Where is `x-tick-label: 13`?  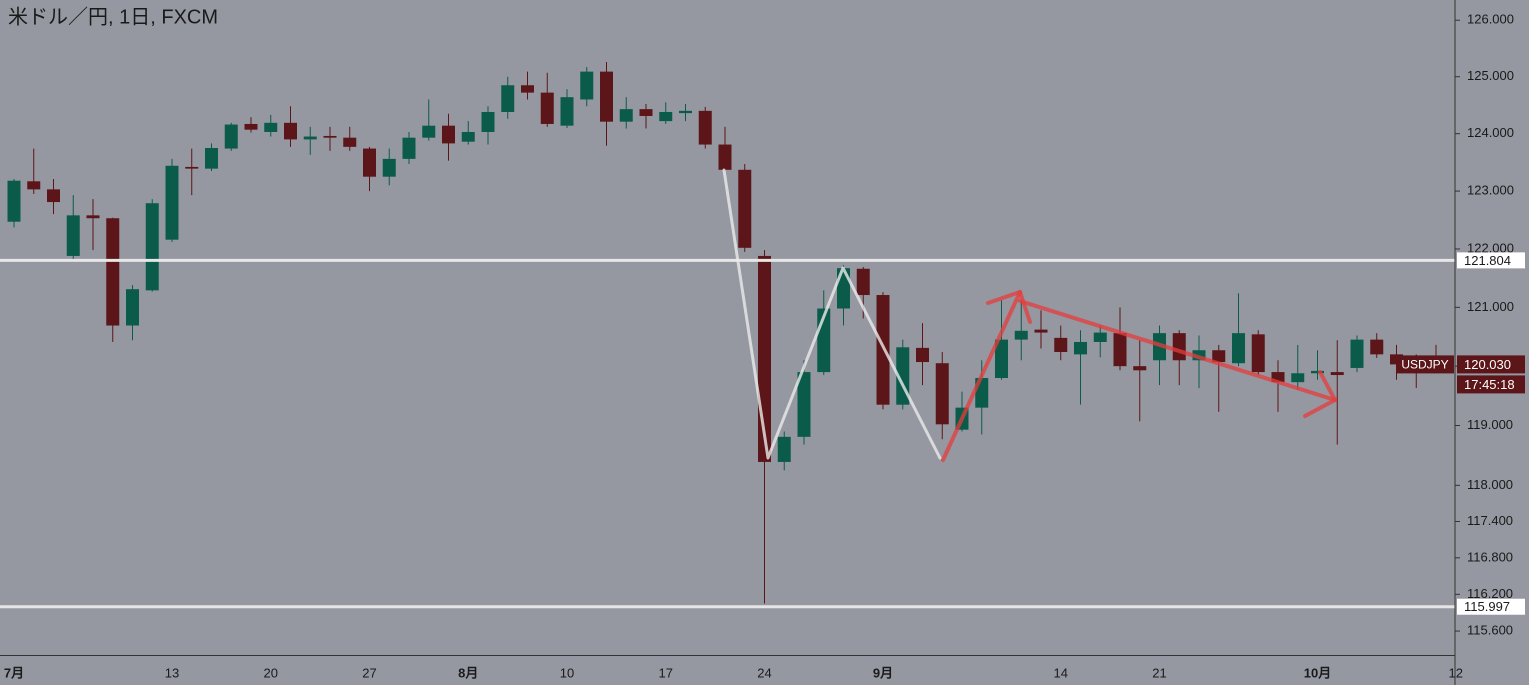 x-tick-label: 13 is located at coordinates (172, 672).